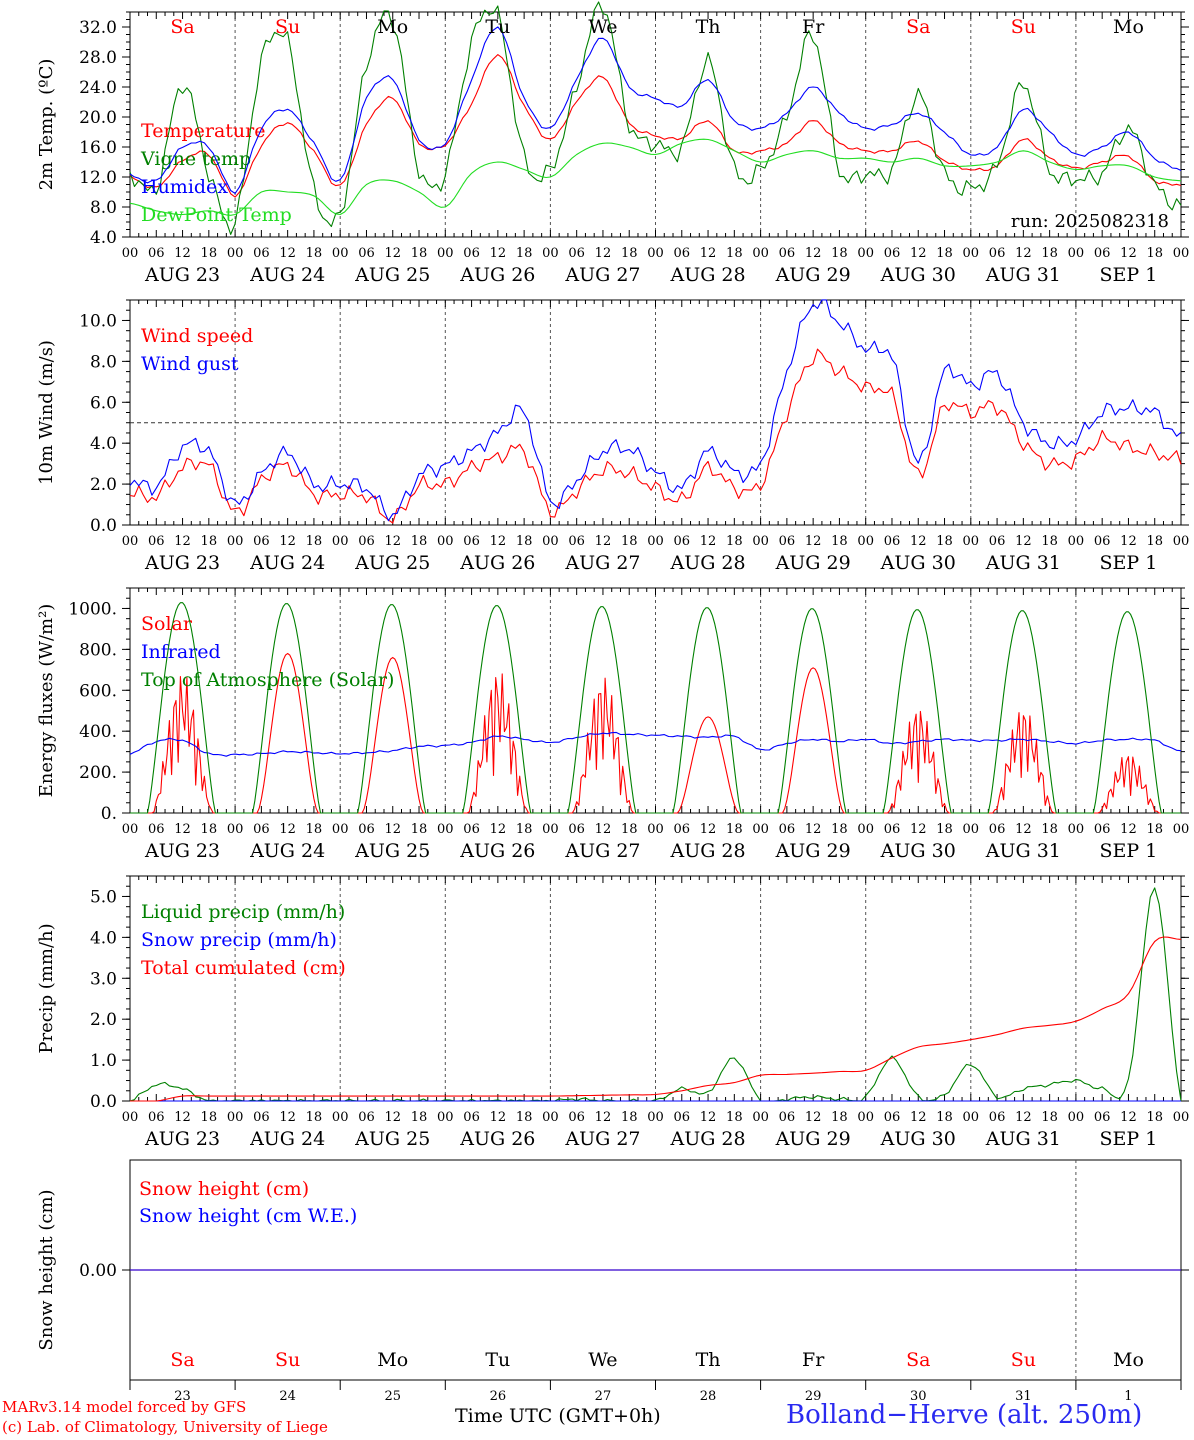  What do you see at coordinates (103, 362) in the screenshot?
I see `y-tick-label: 8.0` at bounding box center [103, 362].